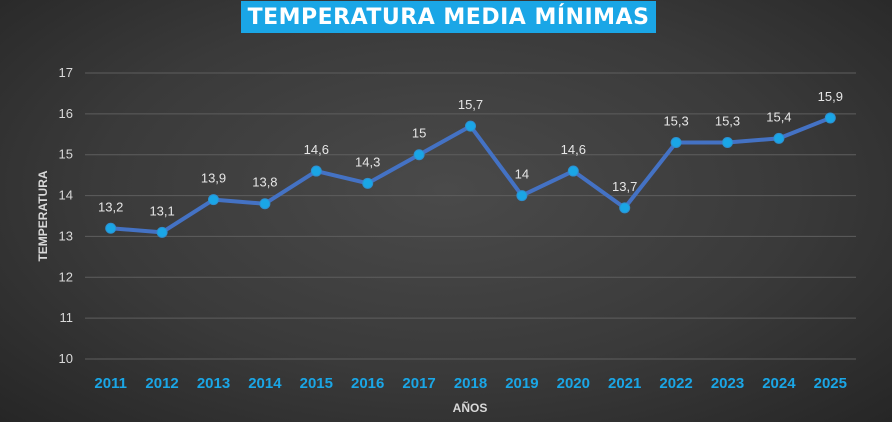 This screenshot has width=892, height=422. I want to click on x-tick-label: 2015, so click(316, 383).